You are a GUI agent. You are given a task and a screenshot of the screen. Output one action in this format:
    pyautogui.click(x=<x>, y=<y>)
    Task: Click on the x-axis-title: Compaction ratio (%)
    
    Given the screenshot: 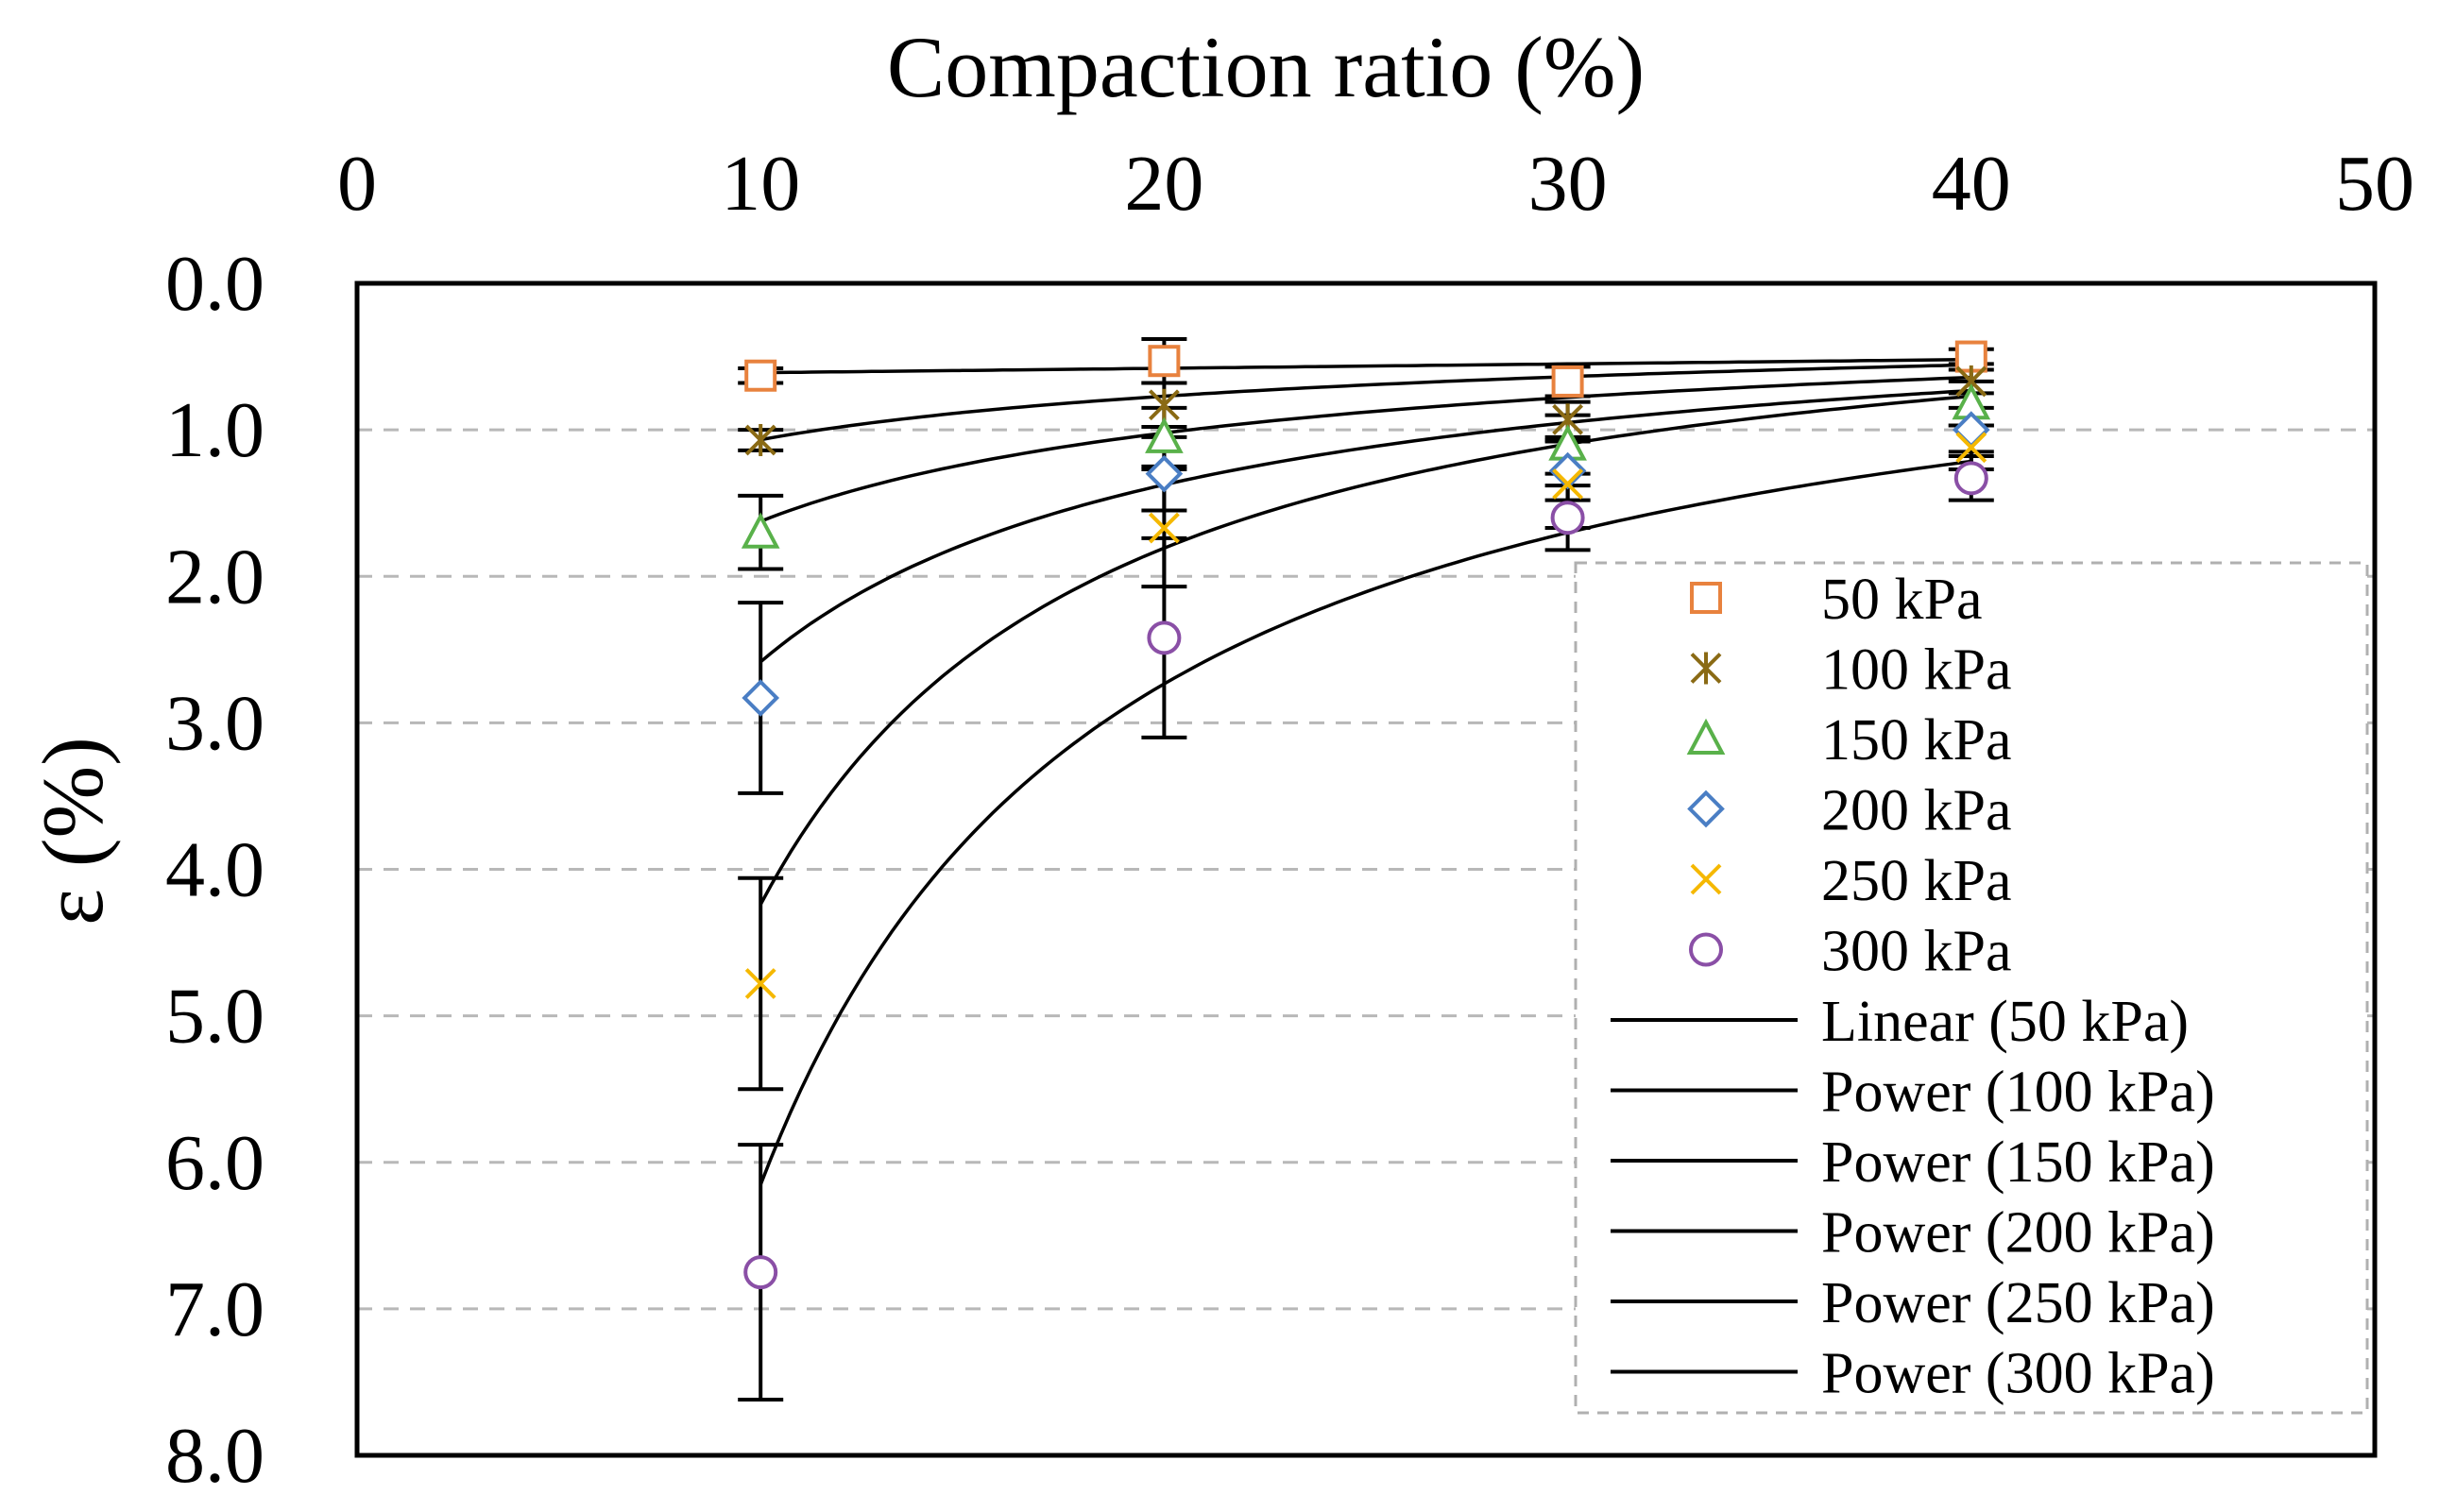 What is the action you would take?
    pyautogui.click(x=1266, y=67)
    